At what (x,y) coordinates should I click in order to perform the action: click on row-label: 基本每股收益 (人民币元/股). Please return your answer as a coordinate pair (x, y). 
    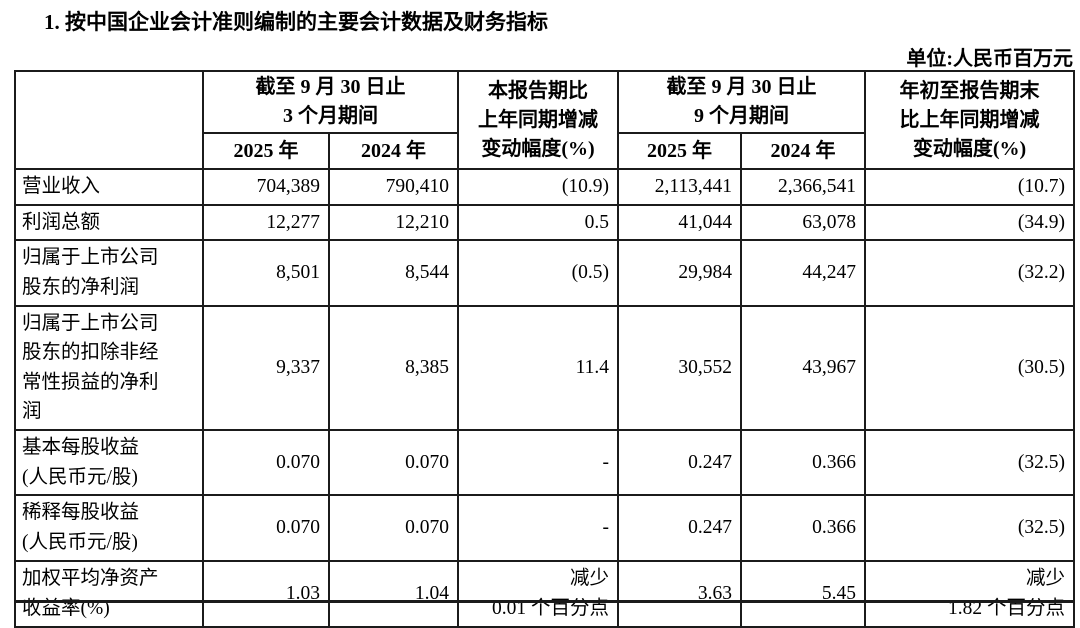
    Looking at the image, I should click on (109, 462).